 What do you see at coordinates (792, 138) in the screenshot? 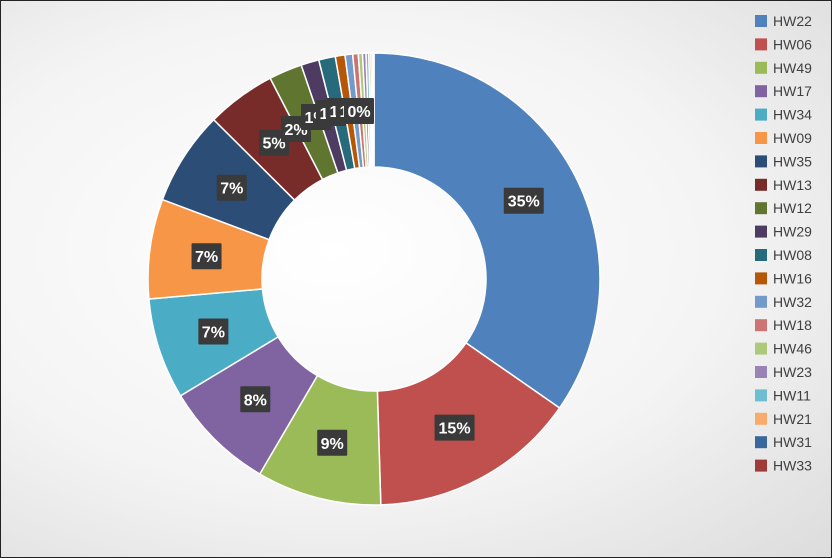
I see `legend-label: HW09` at bounding box center [792, 138].